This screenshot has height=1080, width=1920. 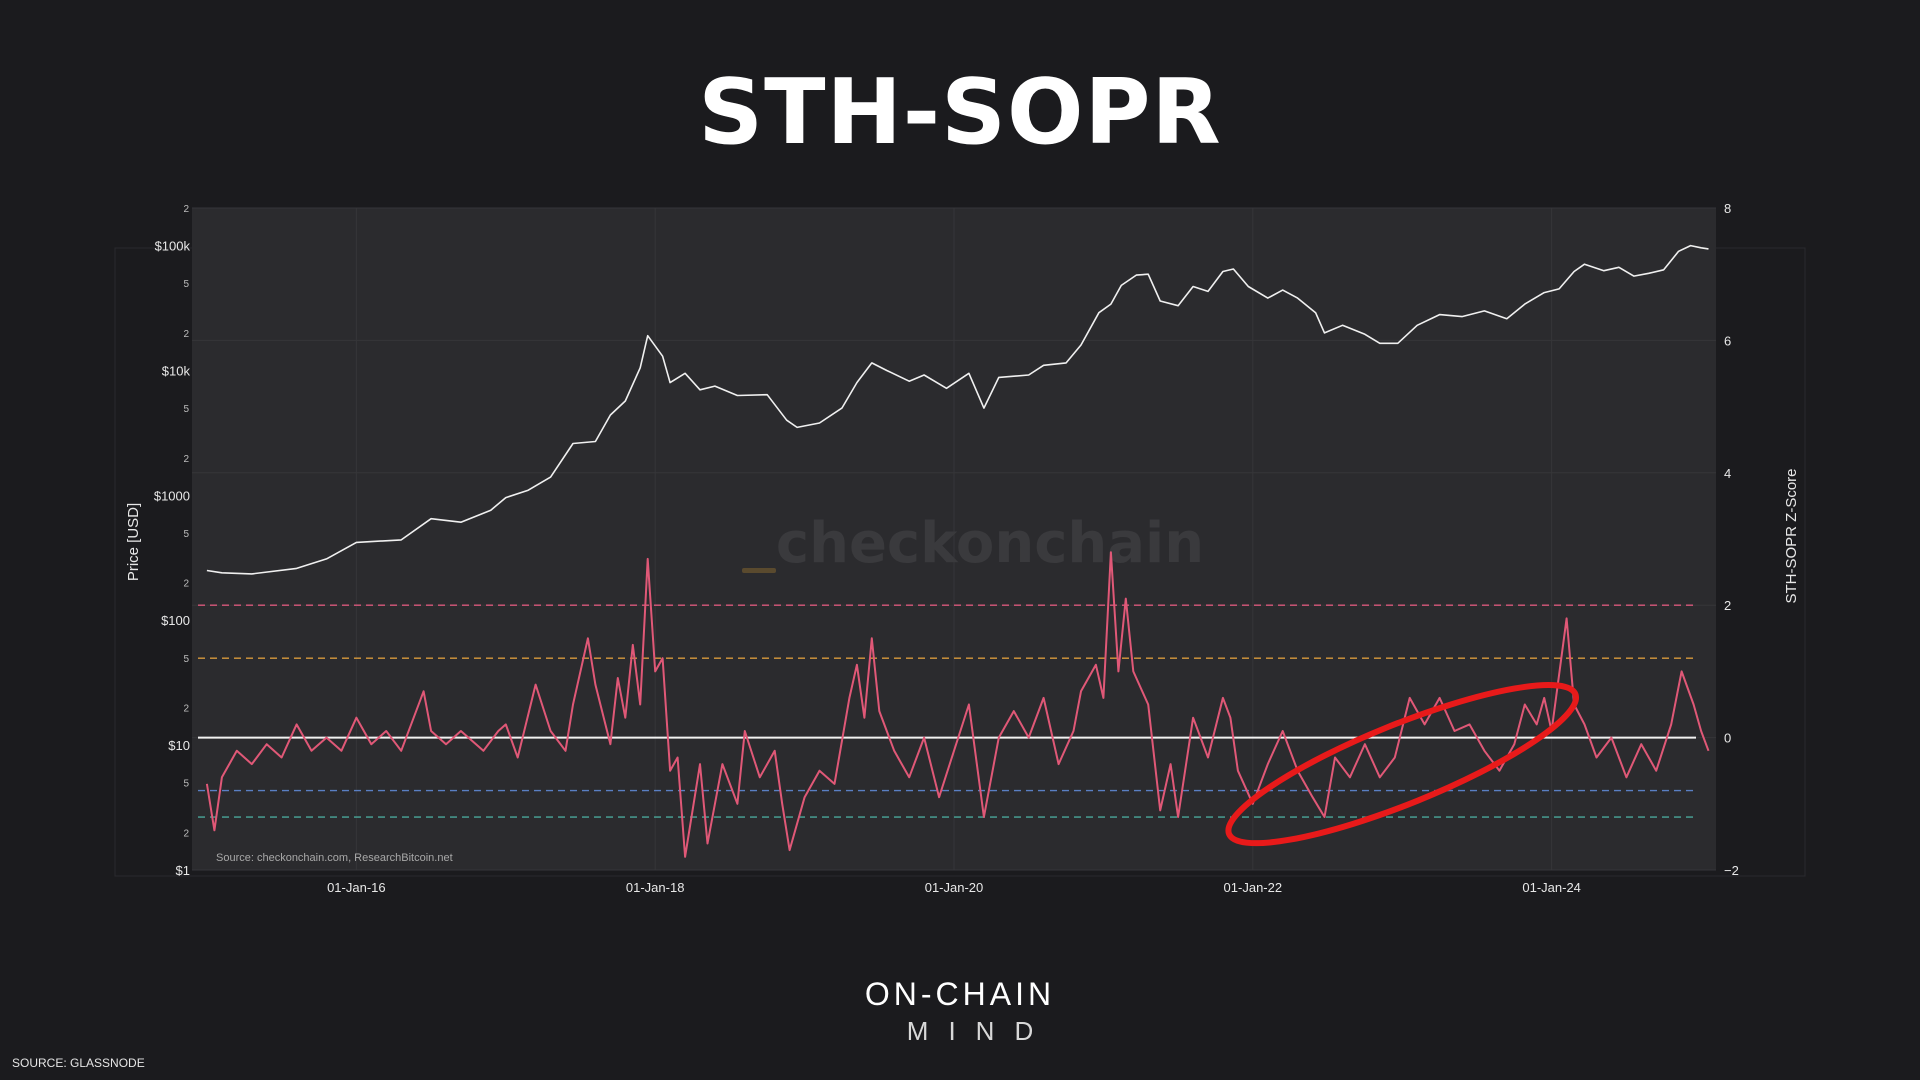 I want to click on legend-swatch, so click(x=759, y=570).